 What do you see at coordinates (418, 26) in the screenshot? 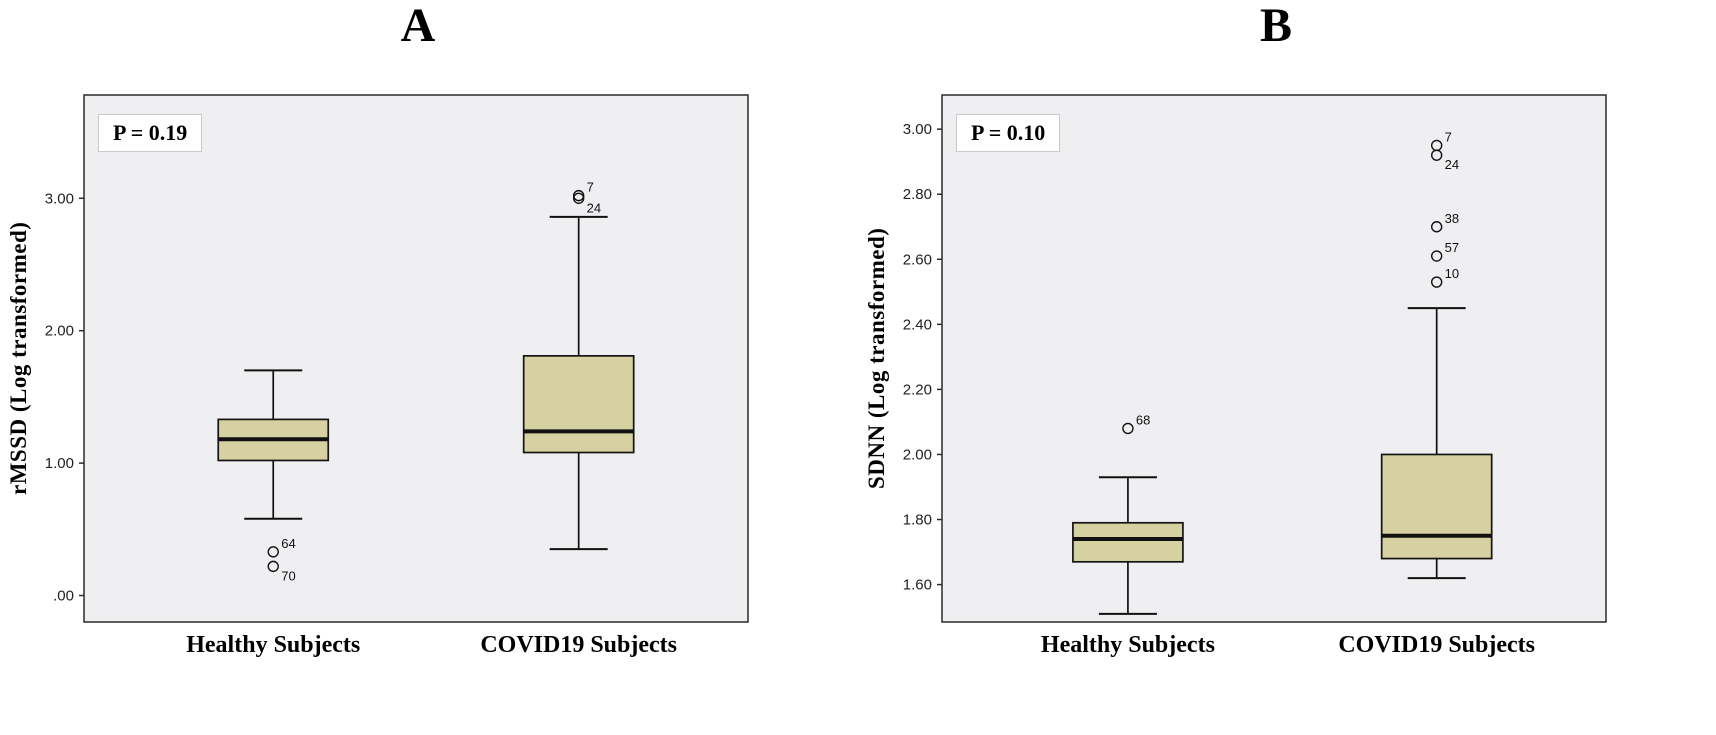
I see `panel-a-title: A` at bounding box center [418, 26].